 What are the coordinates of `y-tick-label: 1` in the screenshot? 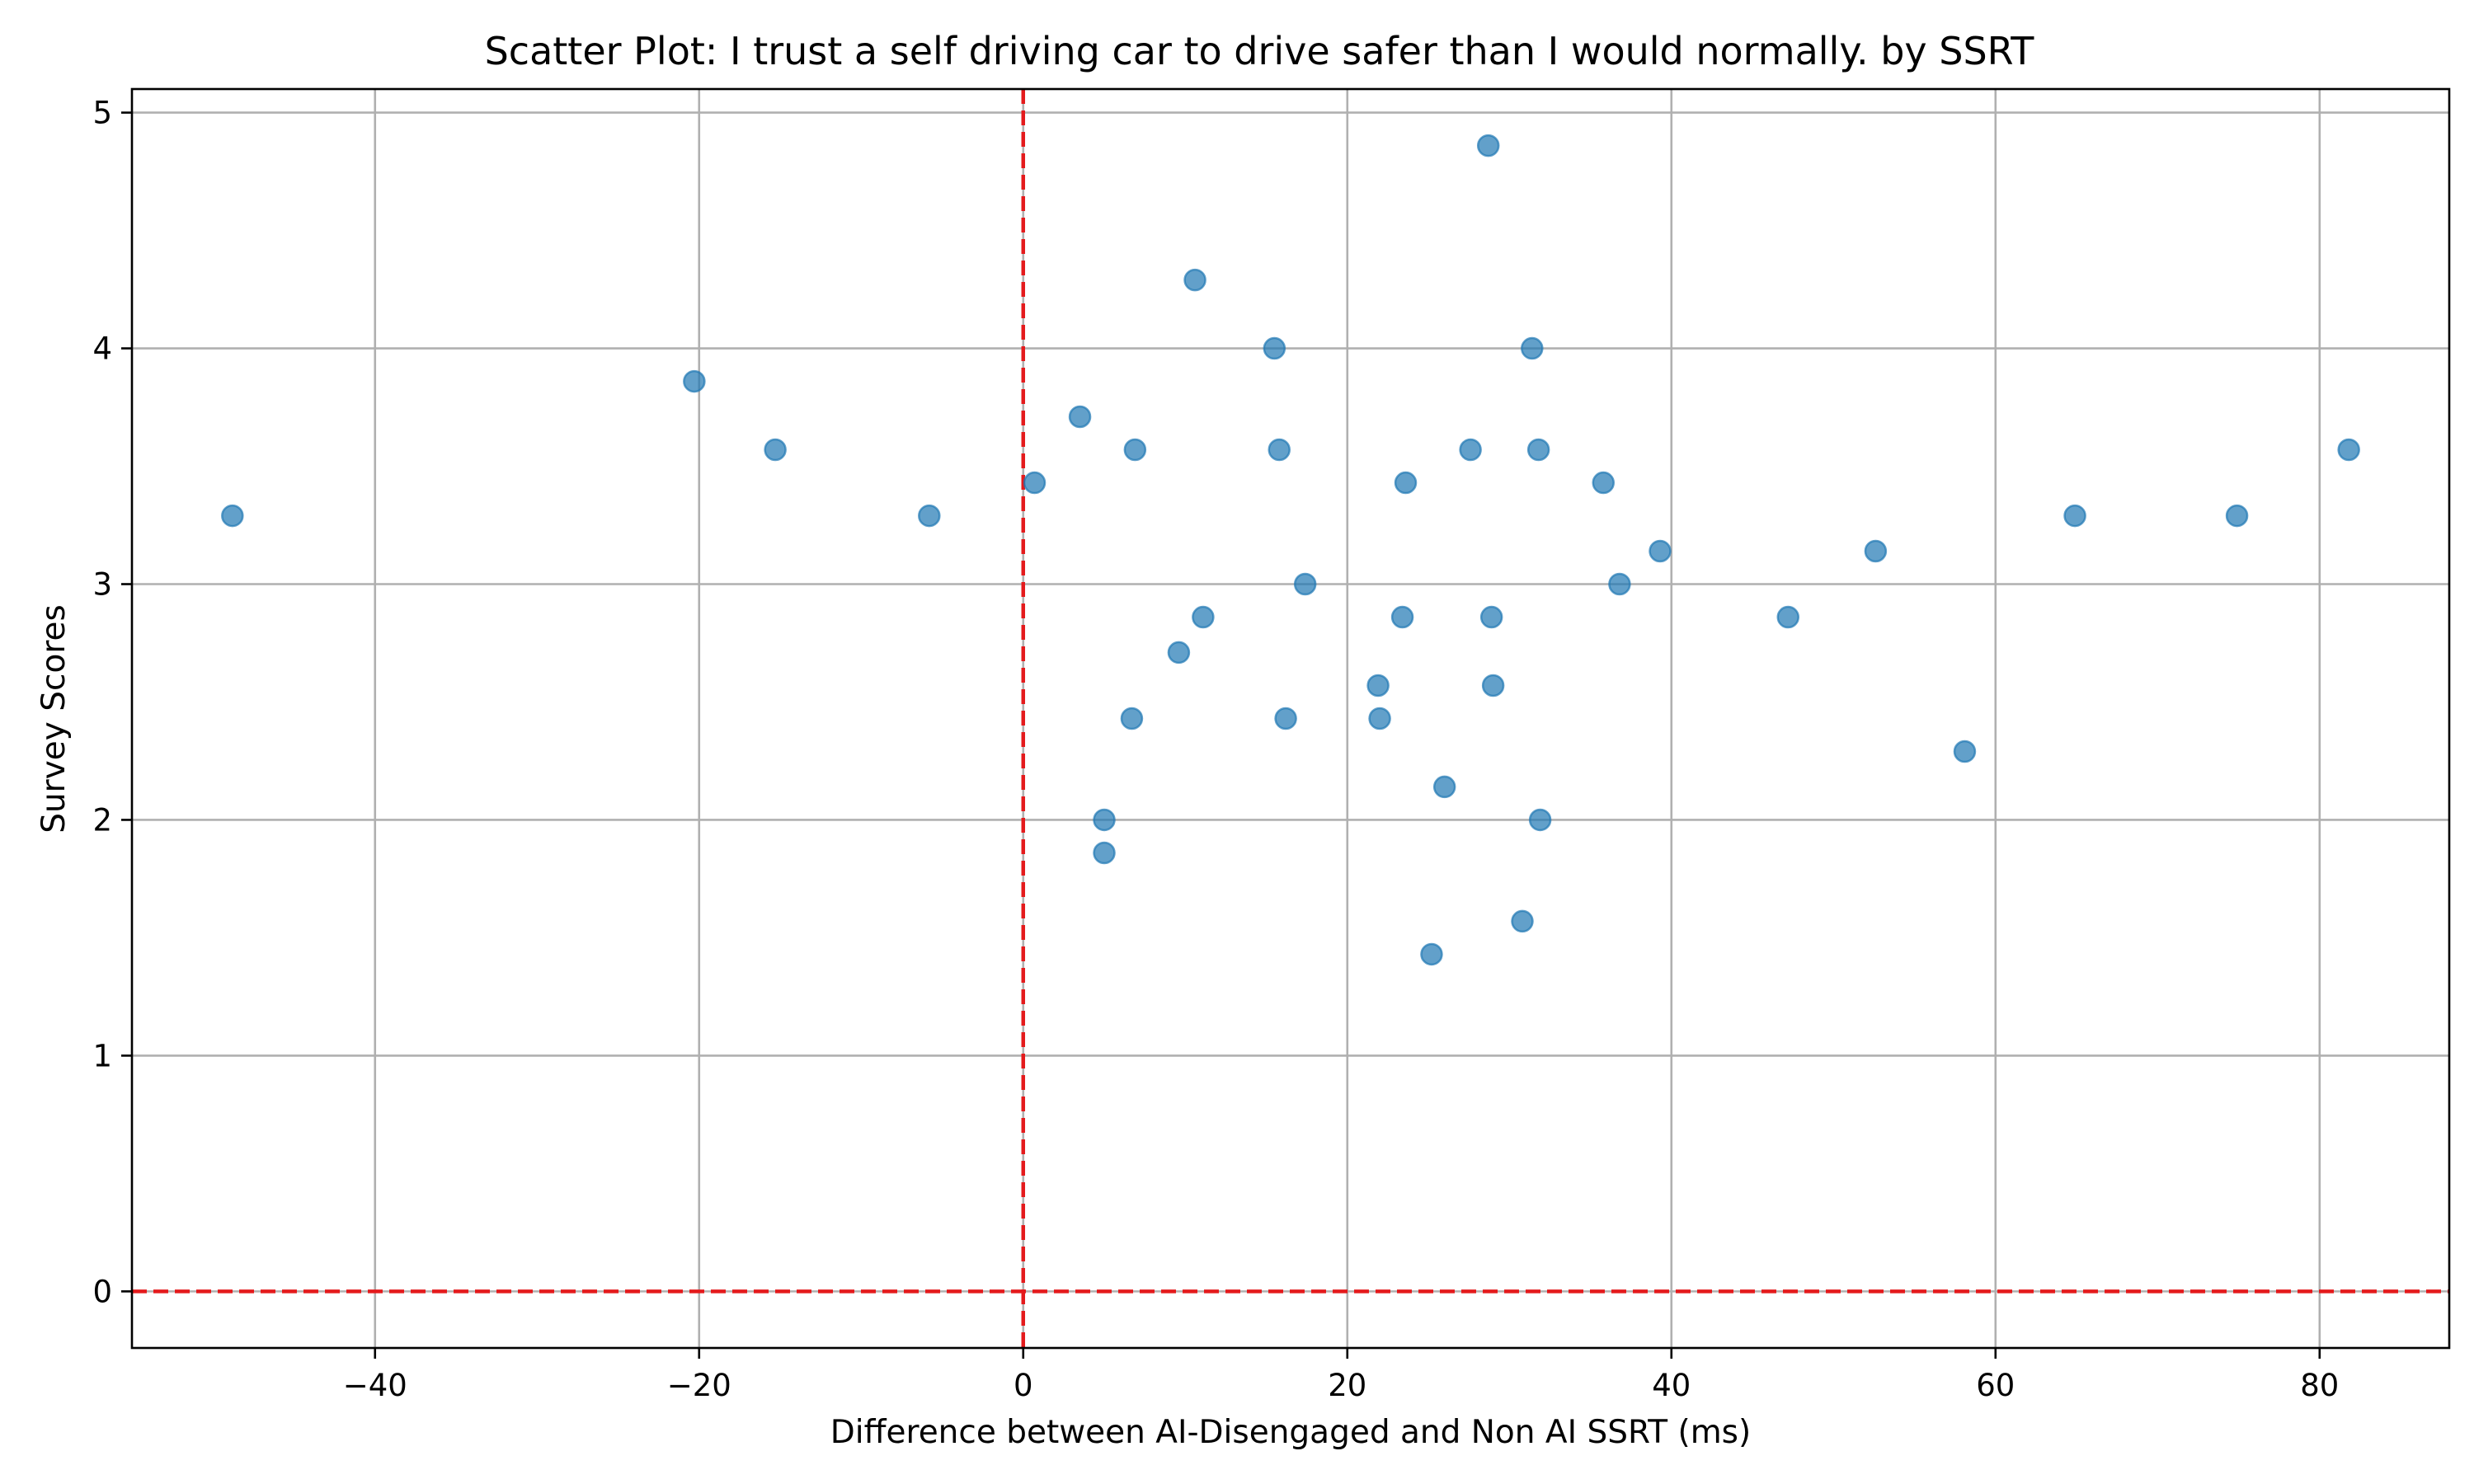 It's located at (102, 1055).